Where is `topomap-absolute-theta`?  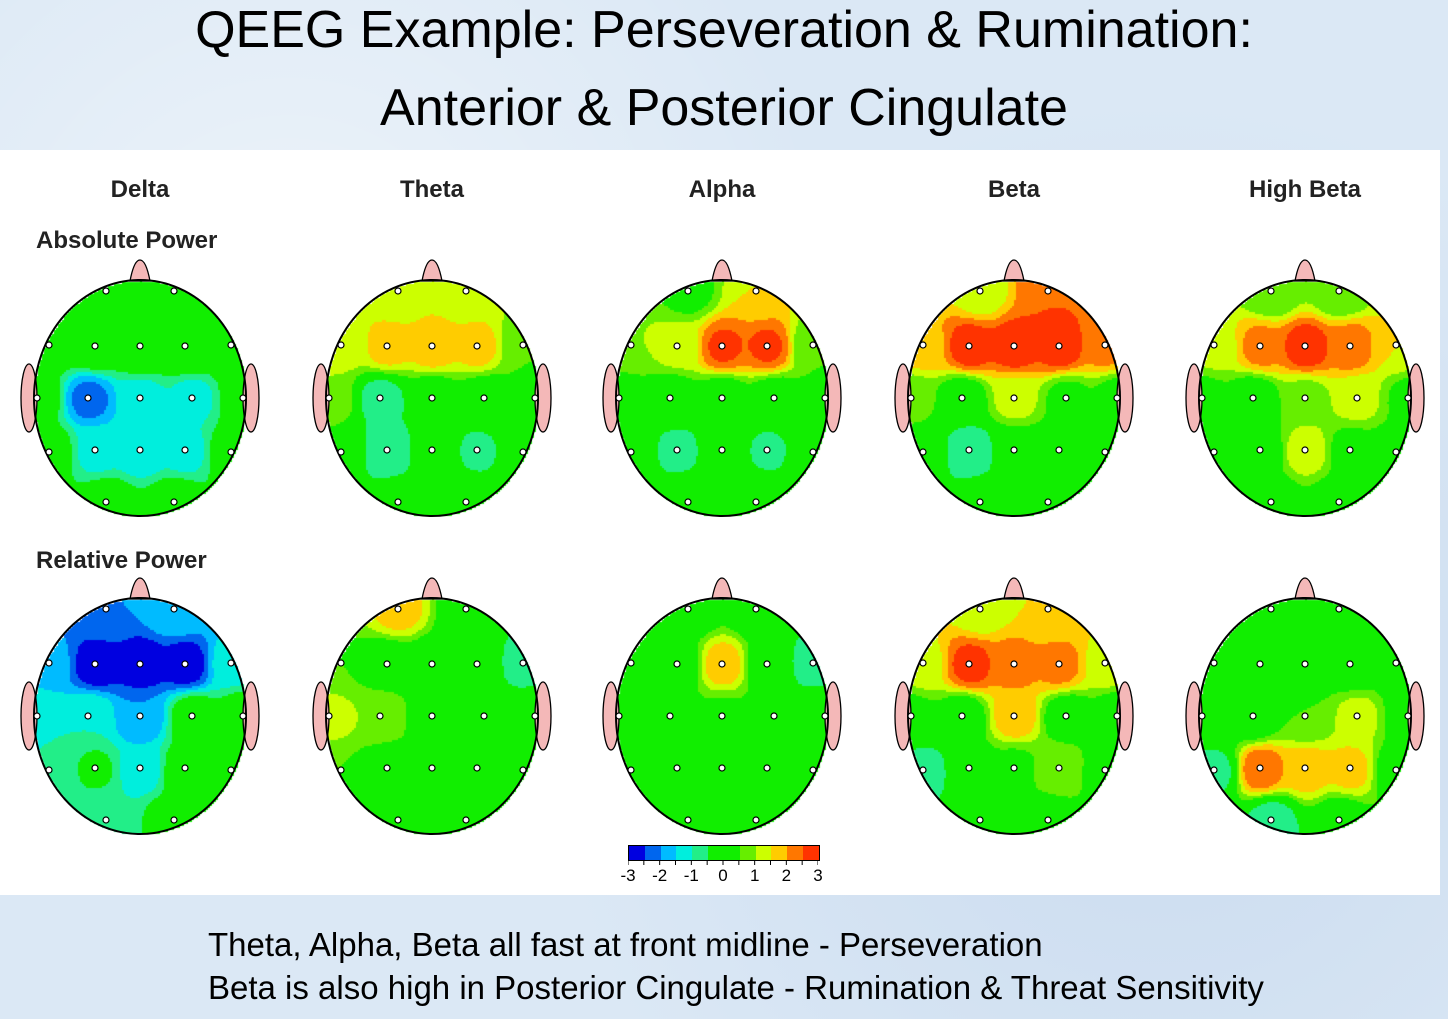 topomap-absolute-theta is located at coordinates (432, 398).